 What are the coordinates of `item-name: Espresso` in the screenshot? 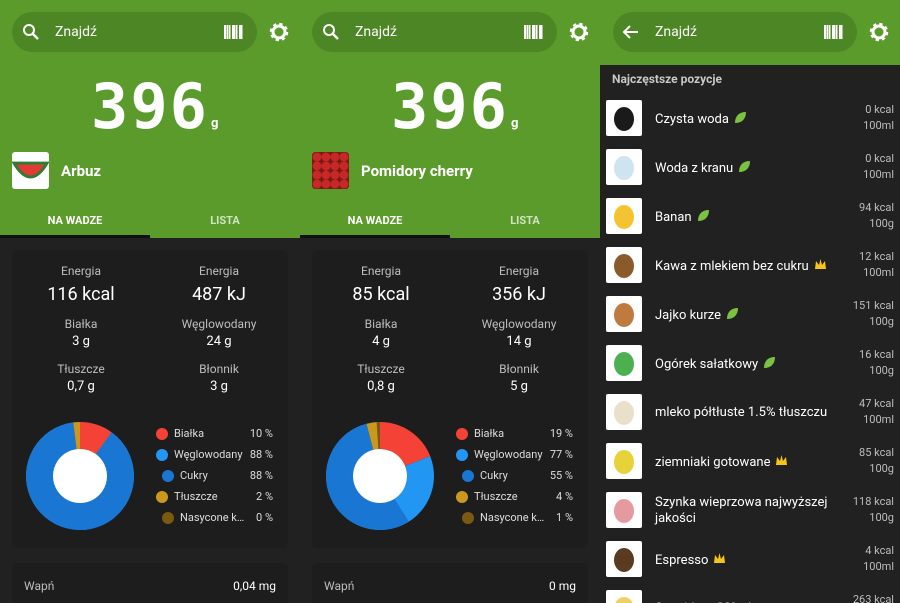 It's located at (752, 560).